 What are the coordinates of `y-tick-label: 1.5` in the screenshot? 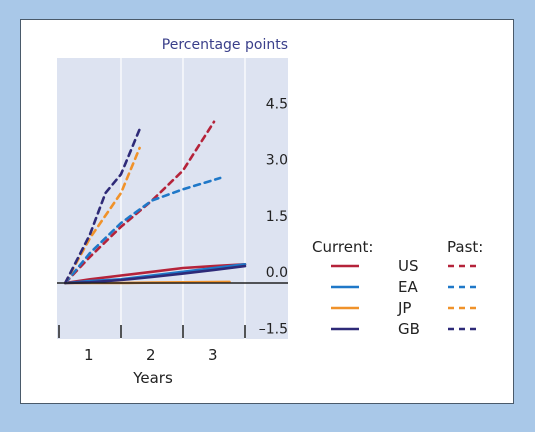 It's located at (277, 217).